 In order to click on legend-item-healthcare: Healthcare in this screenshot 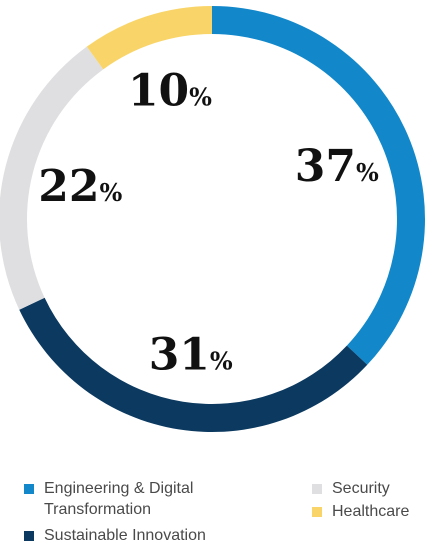, I will do `click(372, 511)`.